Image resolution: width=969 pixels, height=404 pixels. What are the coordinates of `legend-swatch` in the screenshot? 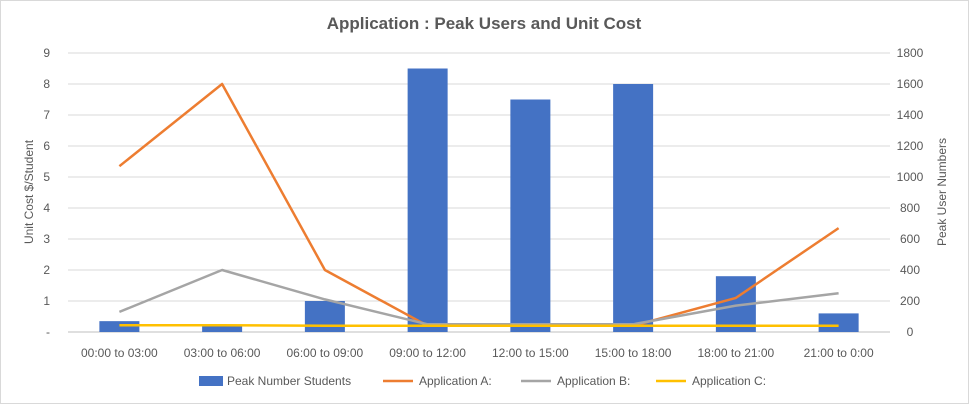 It's located at (211, 381).